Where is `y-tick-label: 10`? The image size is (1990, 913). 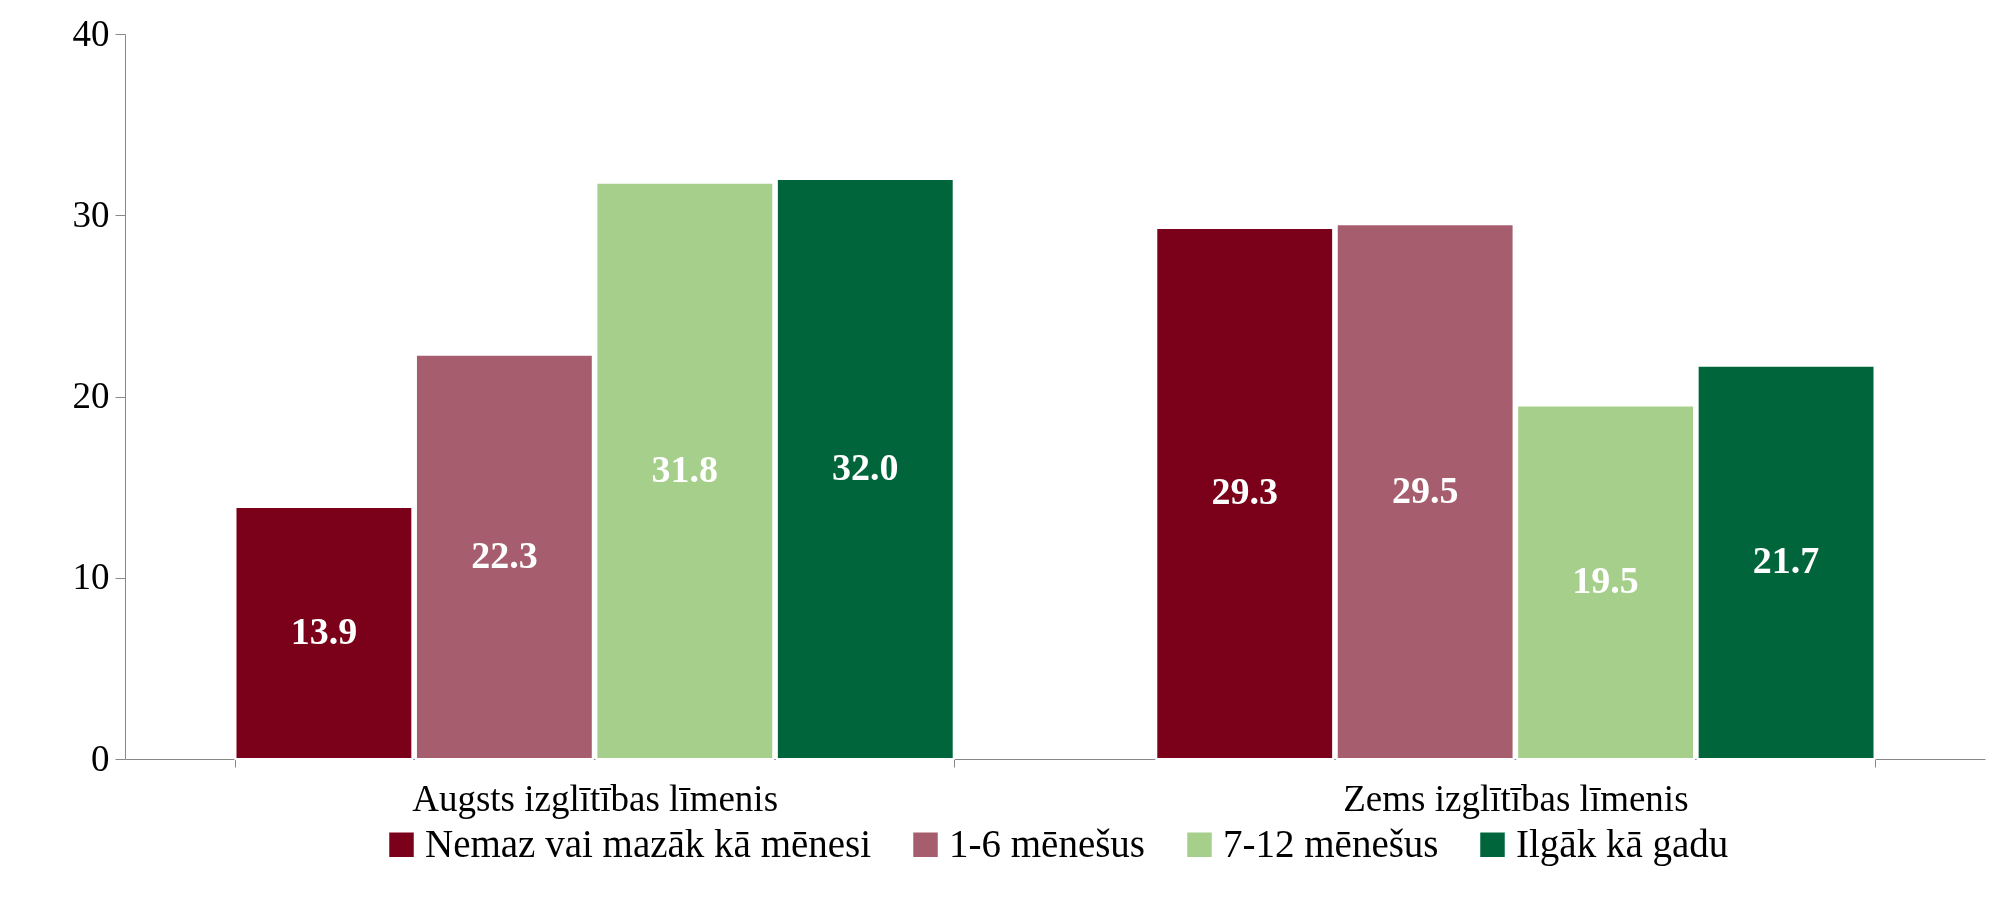
y-tick-label: 10 is located at coordinates (91, 577).